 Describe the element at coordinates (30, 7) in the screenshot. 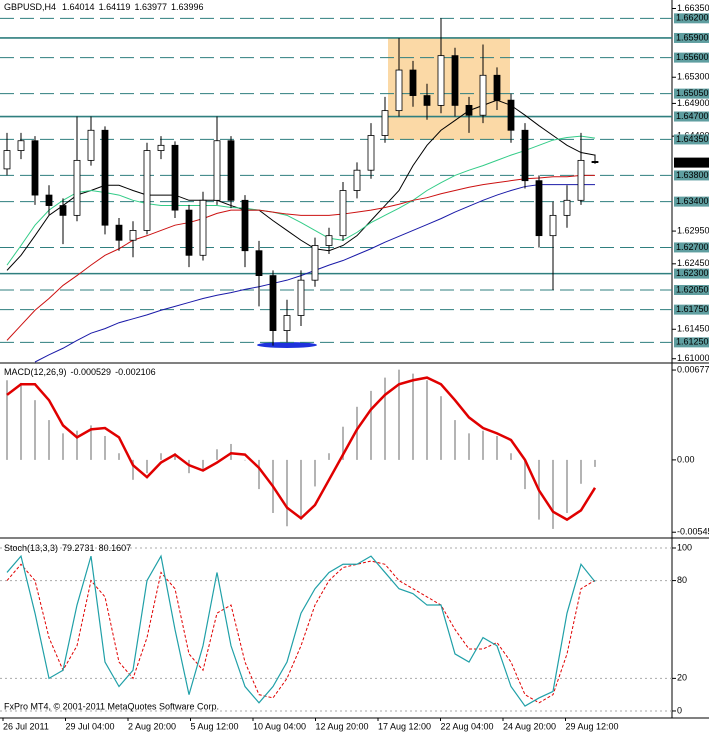

I see `symbol: GBPUSD,H4` at that location.